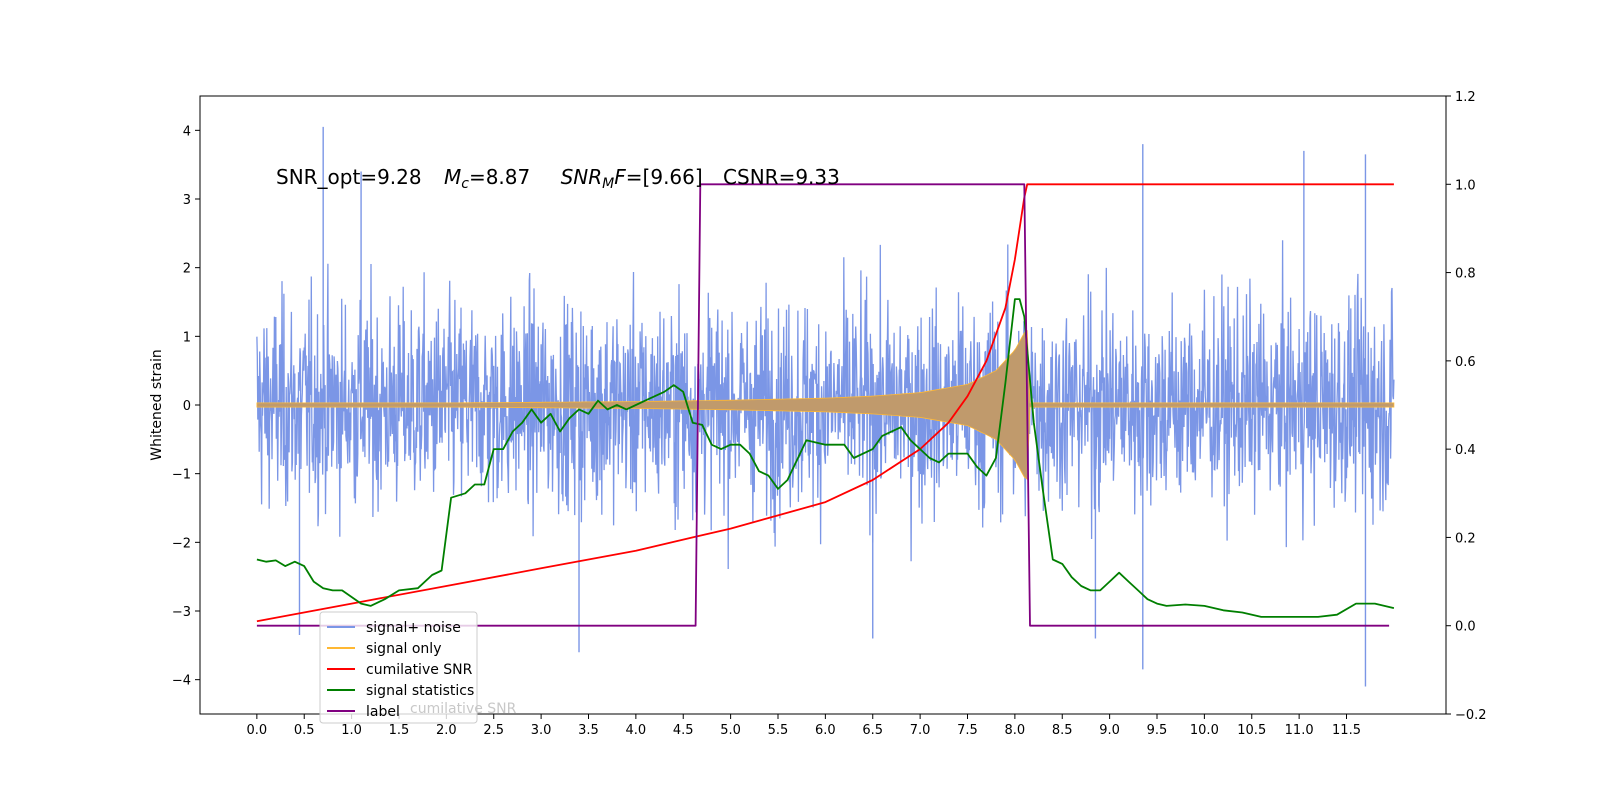 The image size is (1600, 800). What do you see at coordinates (588, 730) in the screenshot?
I see `x-tick-label: 3.5` at bounding box center [588, 730].